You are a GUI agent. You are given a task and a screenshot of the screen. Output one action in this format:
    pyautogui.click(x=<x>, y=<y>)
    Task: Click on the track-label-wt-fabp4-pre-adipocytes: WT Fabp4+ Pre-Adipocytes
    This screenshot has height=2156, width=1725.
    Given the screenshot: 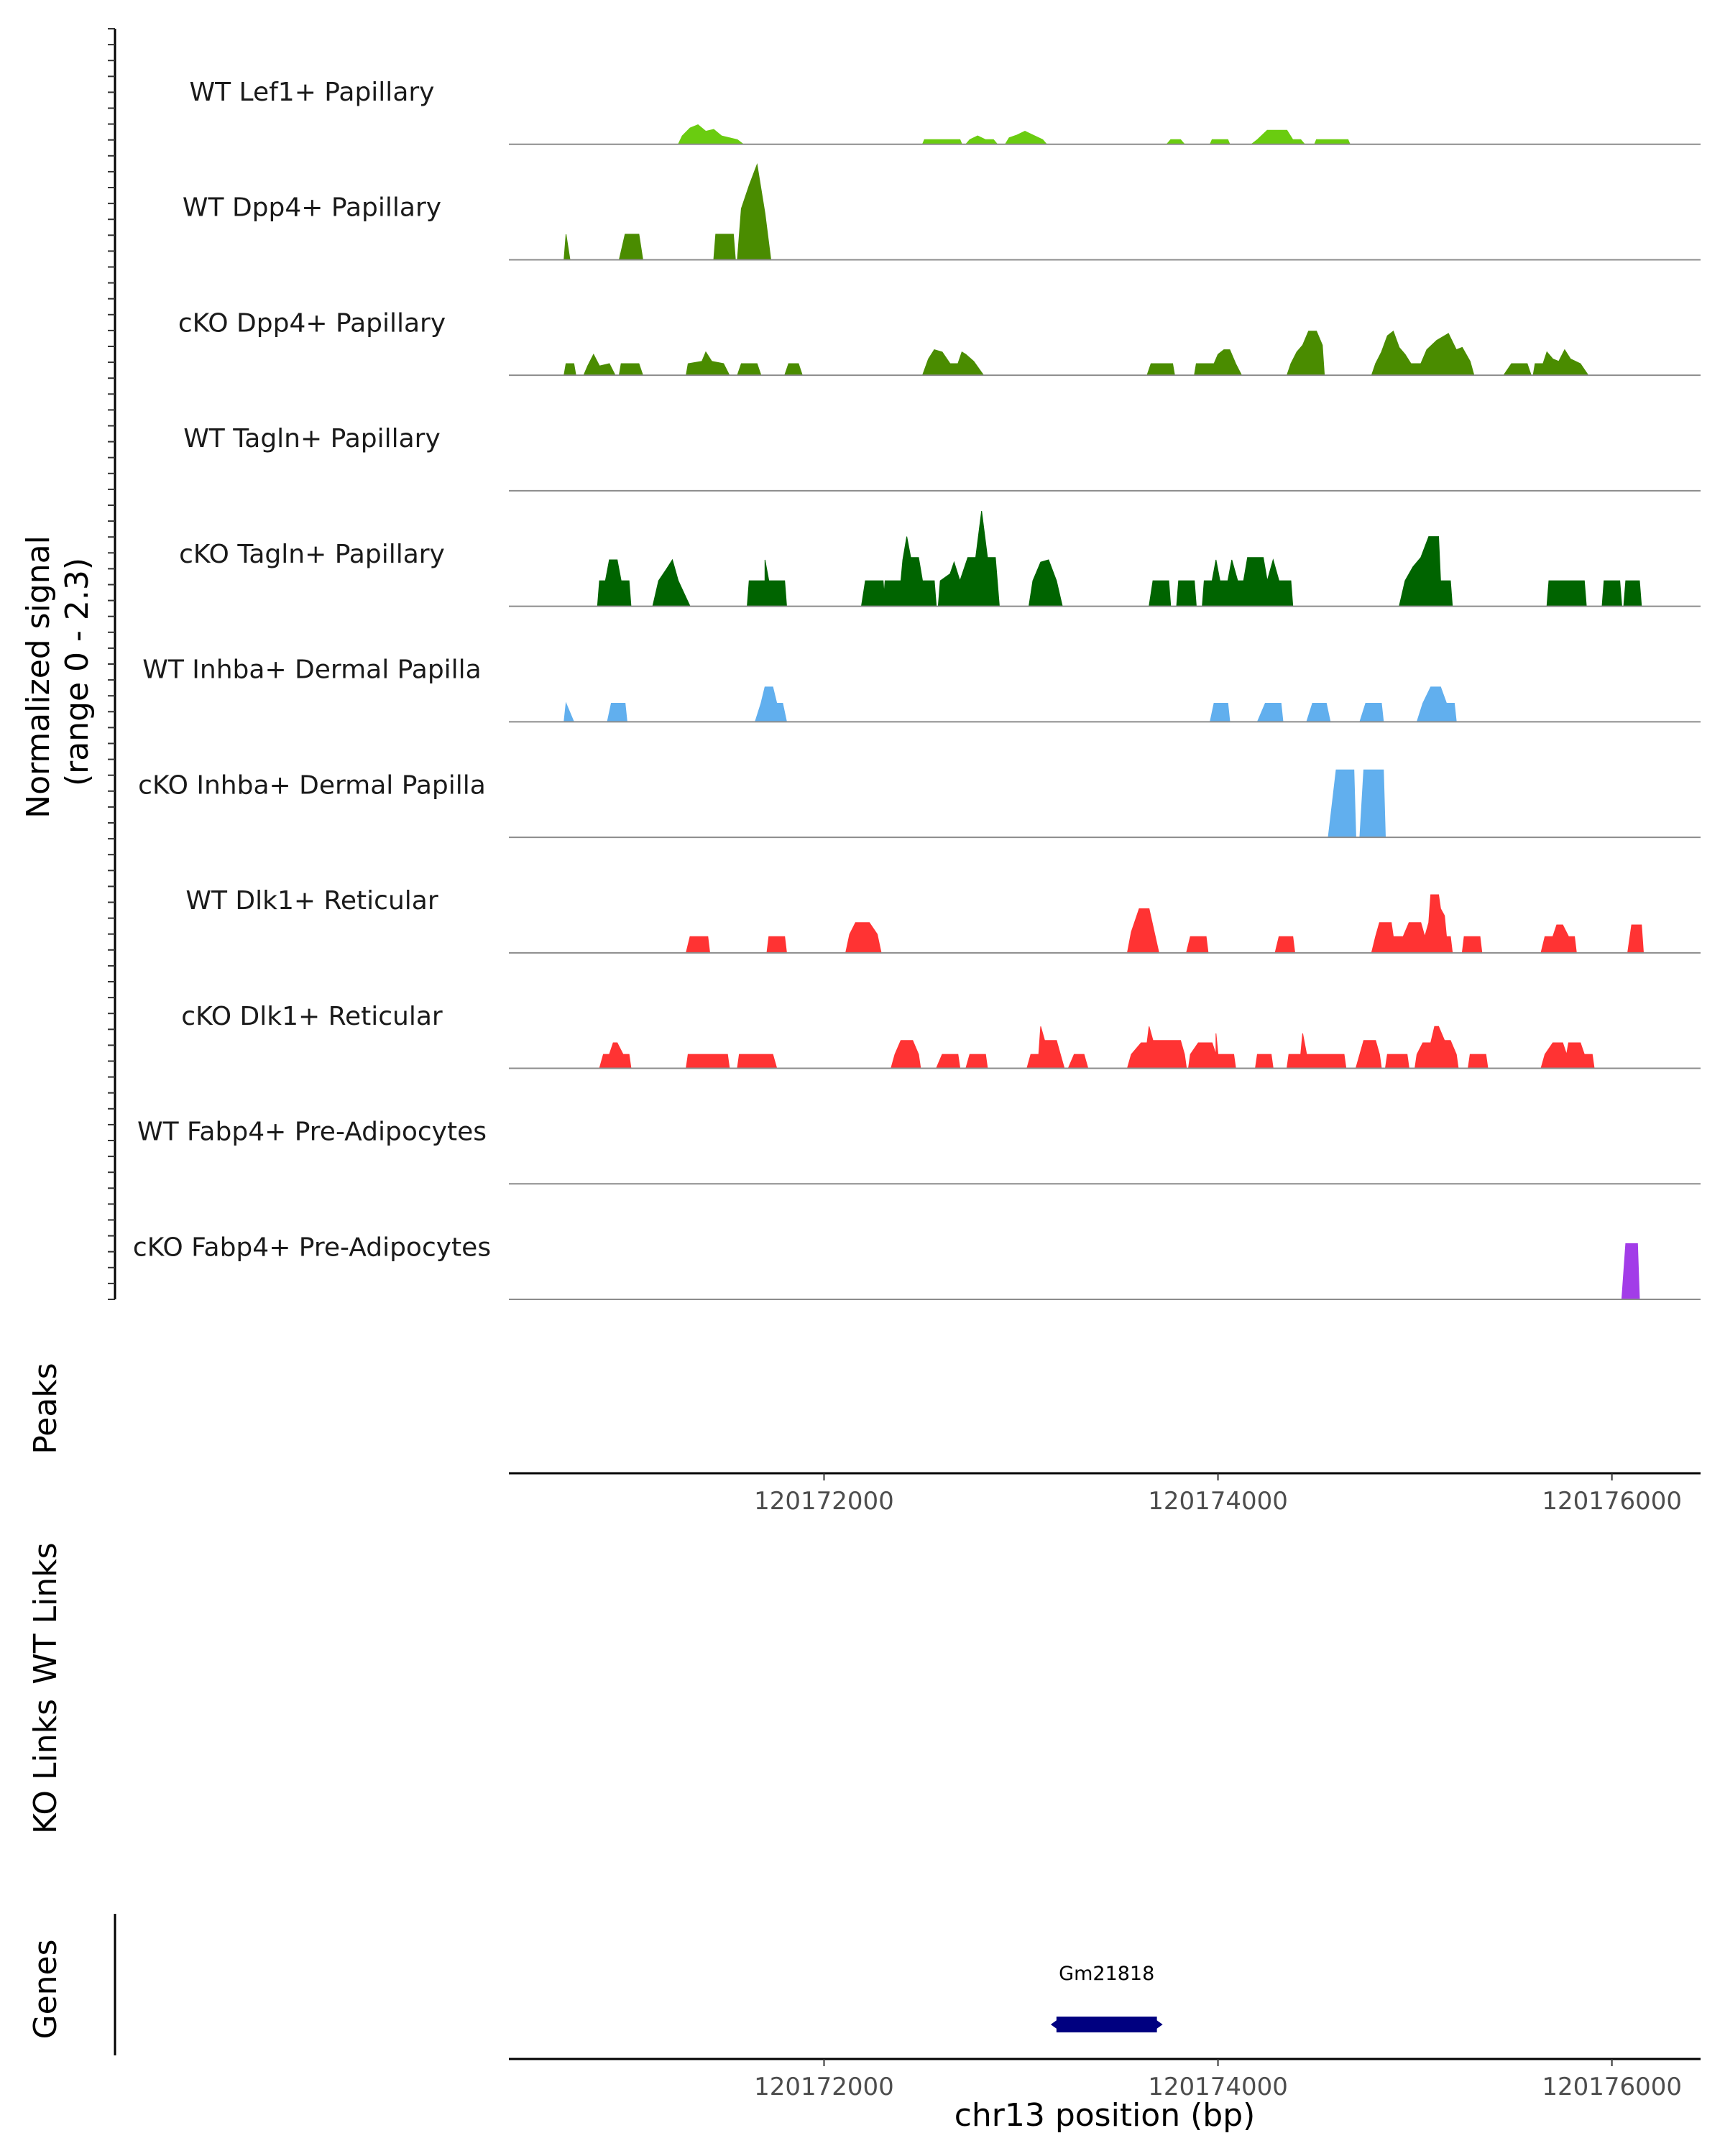 What is the action you would take?
    pyautogui.click(x=312, y=1133)
    